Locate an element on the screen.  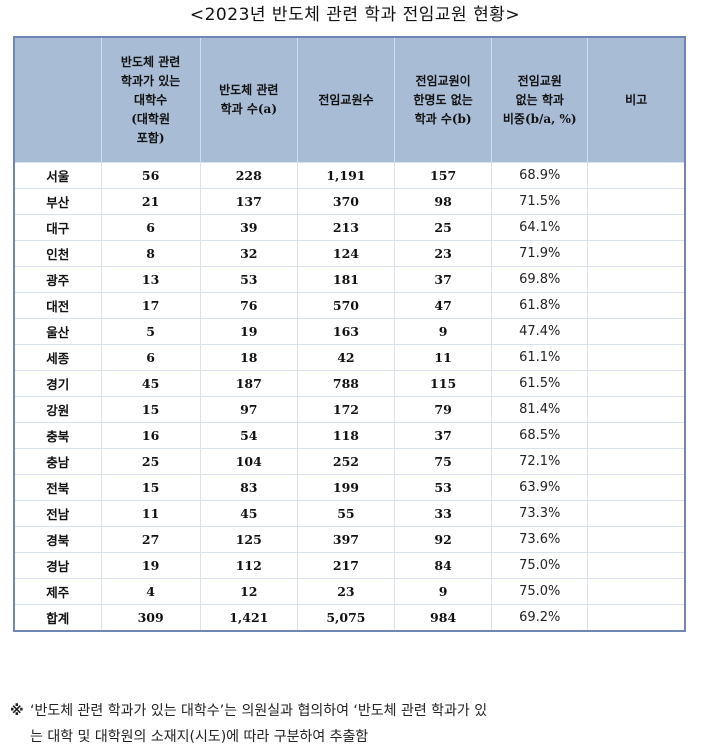
footnote-text-2: 는 대학 및 대학원의 소재지(시도)에 따라 구분하여 추출함 is located at coordinates (199, 737).